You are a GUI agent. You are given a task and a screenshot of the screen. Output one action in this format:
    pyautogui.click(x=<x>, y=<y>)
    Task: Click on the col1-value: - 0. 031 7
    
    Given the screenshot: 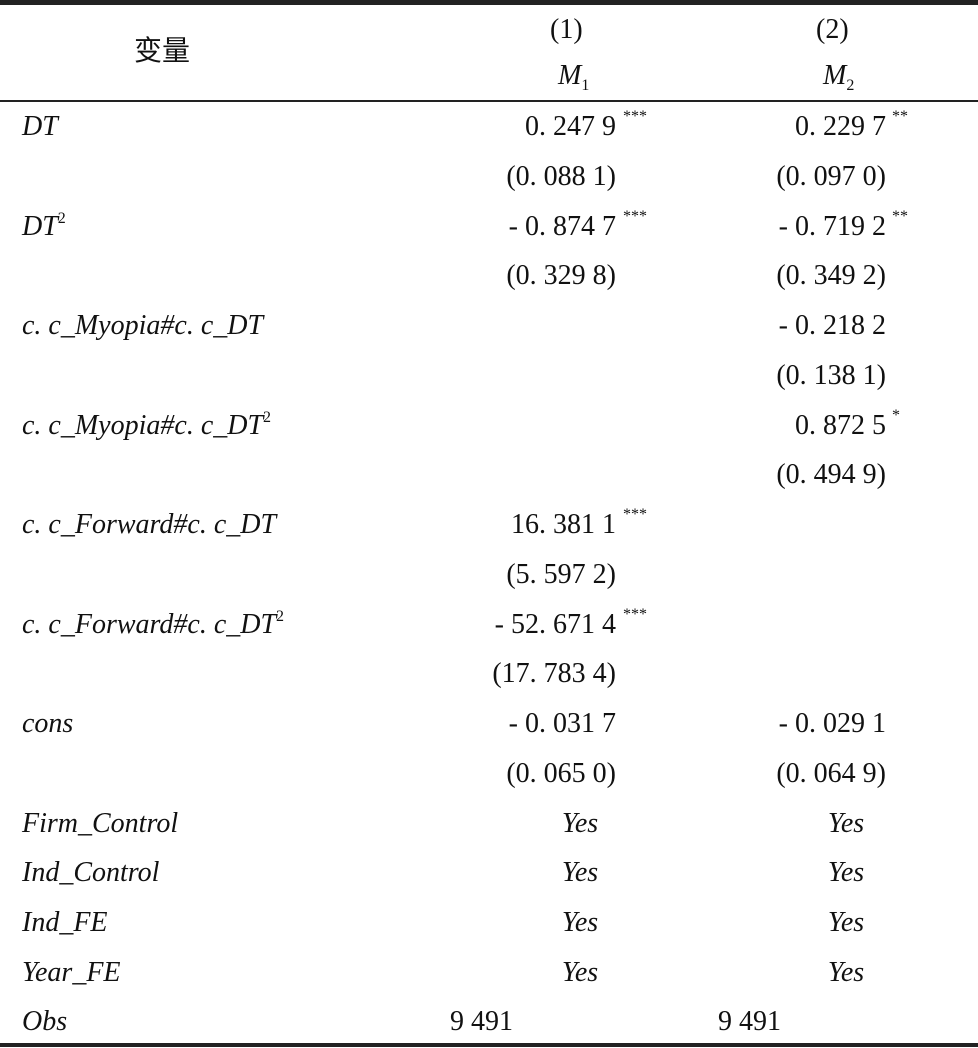 What is the action you would take?
    pyautogui.click(x=562, y=723)
    